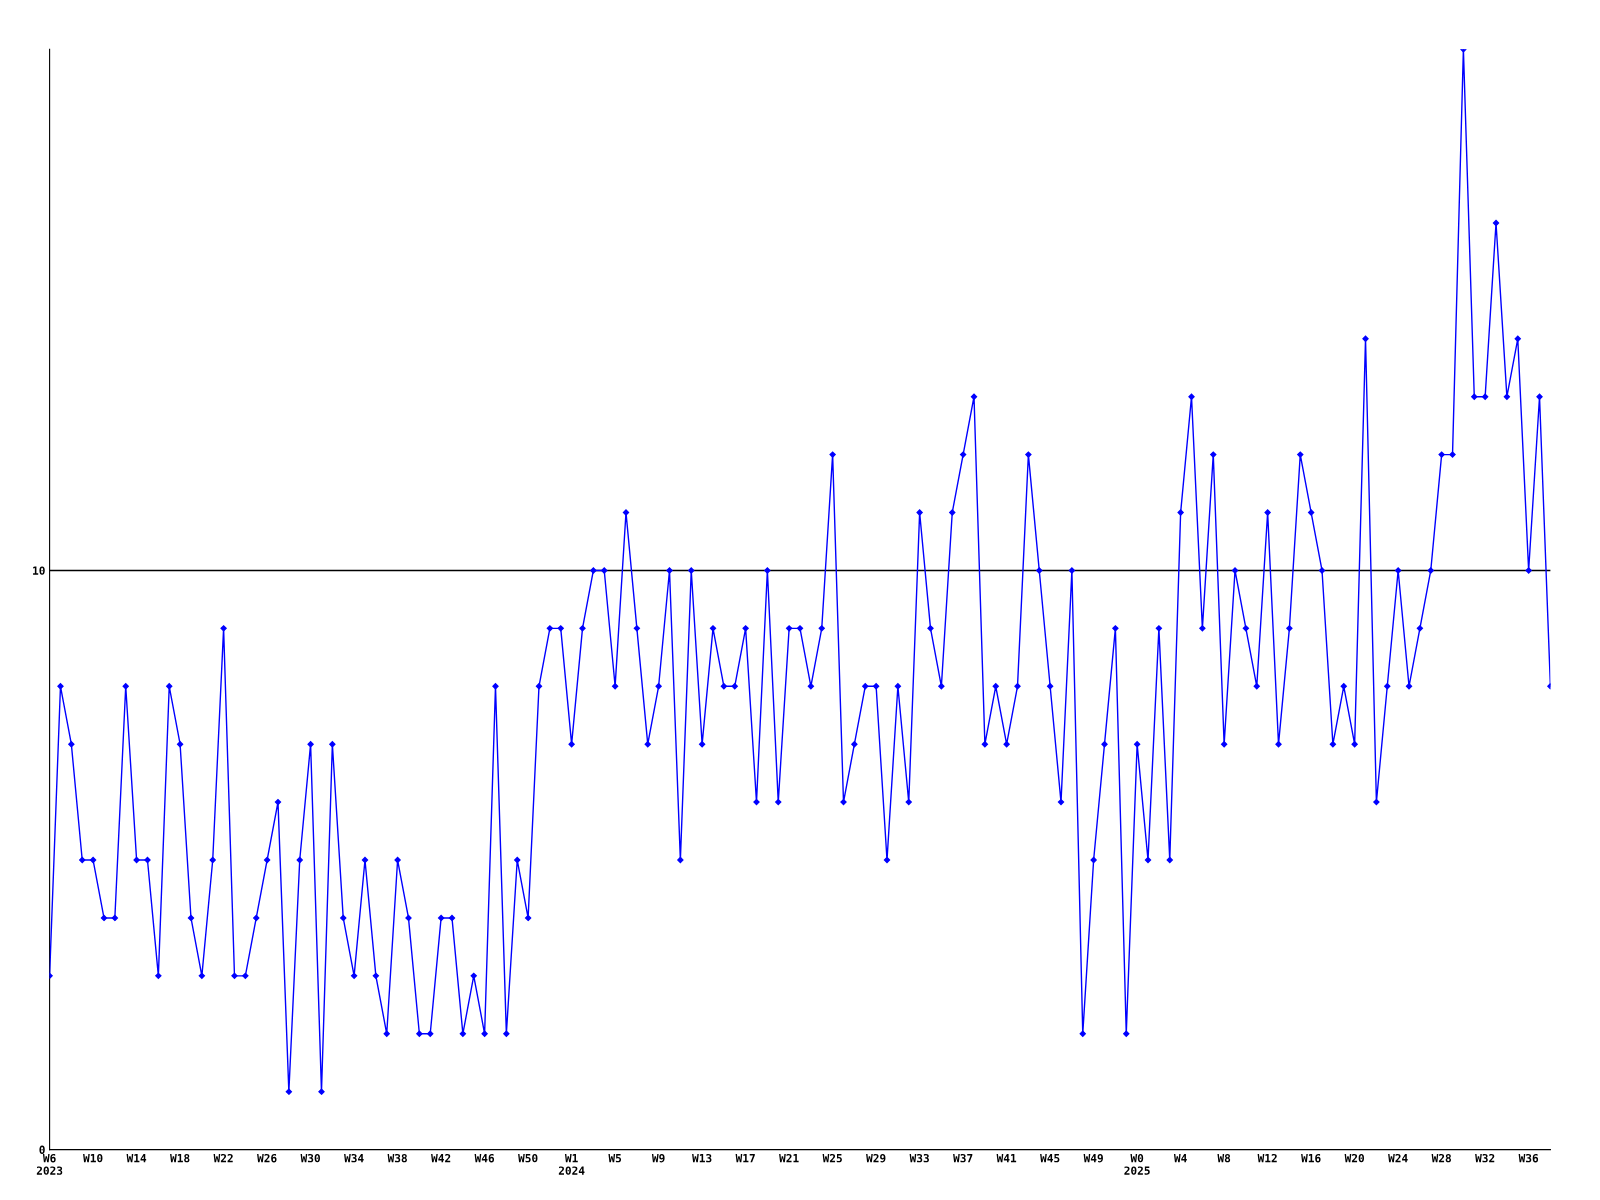  Describe the element at coordinates (1093, 1158) in the screenshot. I see `x-tick-label: W49` at that location.